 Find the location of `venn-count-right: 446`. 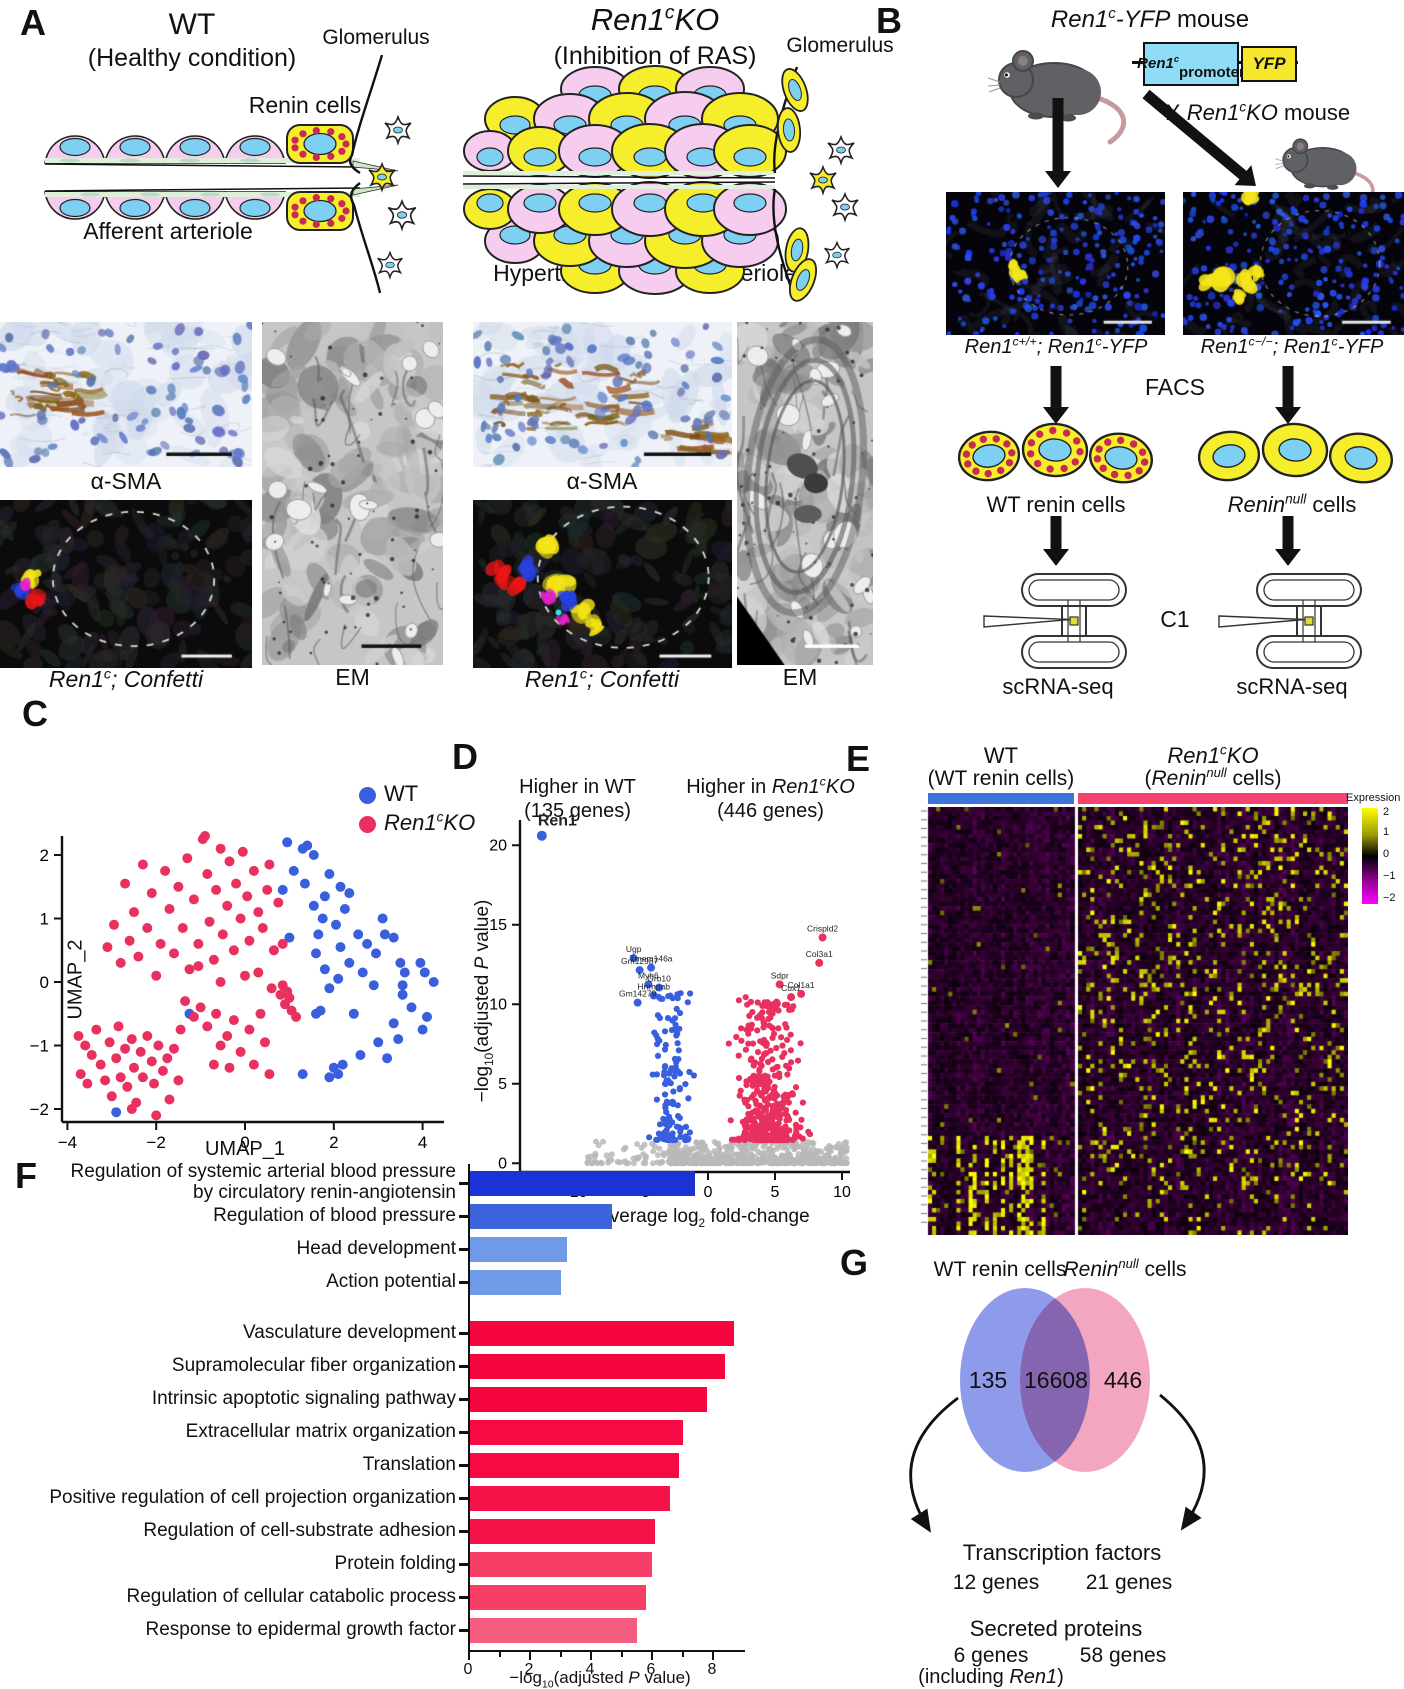

venn-count-right: 446 is located at coordinates (1123, 1380).